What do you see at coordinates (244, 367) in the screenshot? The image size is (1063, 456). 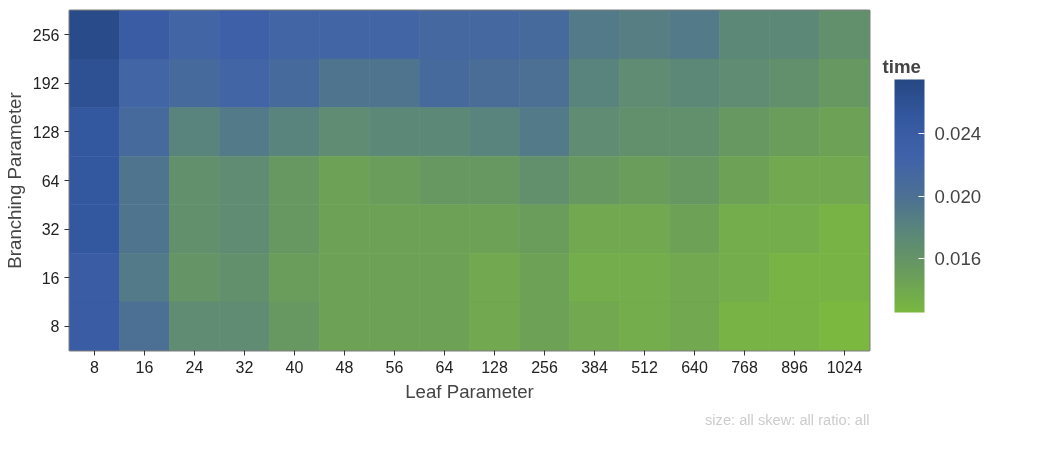 I see `x-tick-label: 32` at bounding box center [244, 367].